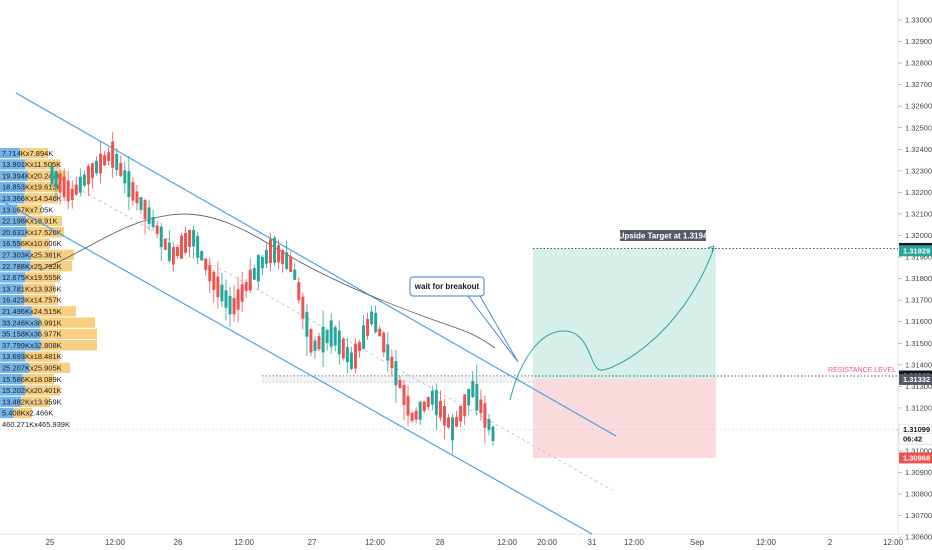 The height and width of the screenshot is (550, 932). What do you see at coordinates (32, 311) in the screenshot?
I see `volume-profile-label: 21.496Kx24.515K` at bounding box center [32, 311].